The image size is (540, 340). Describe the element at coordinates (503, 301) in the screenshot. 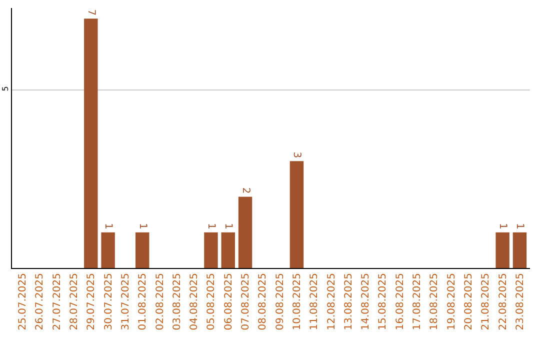

I see `x-tick-label: 22.08.2025` at that location.